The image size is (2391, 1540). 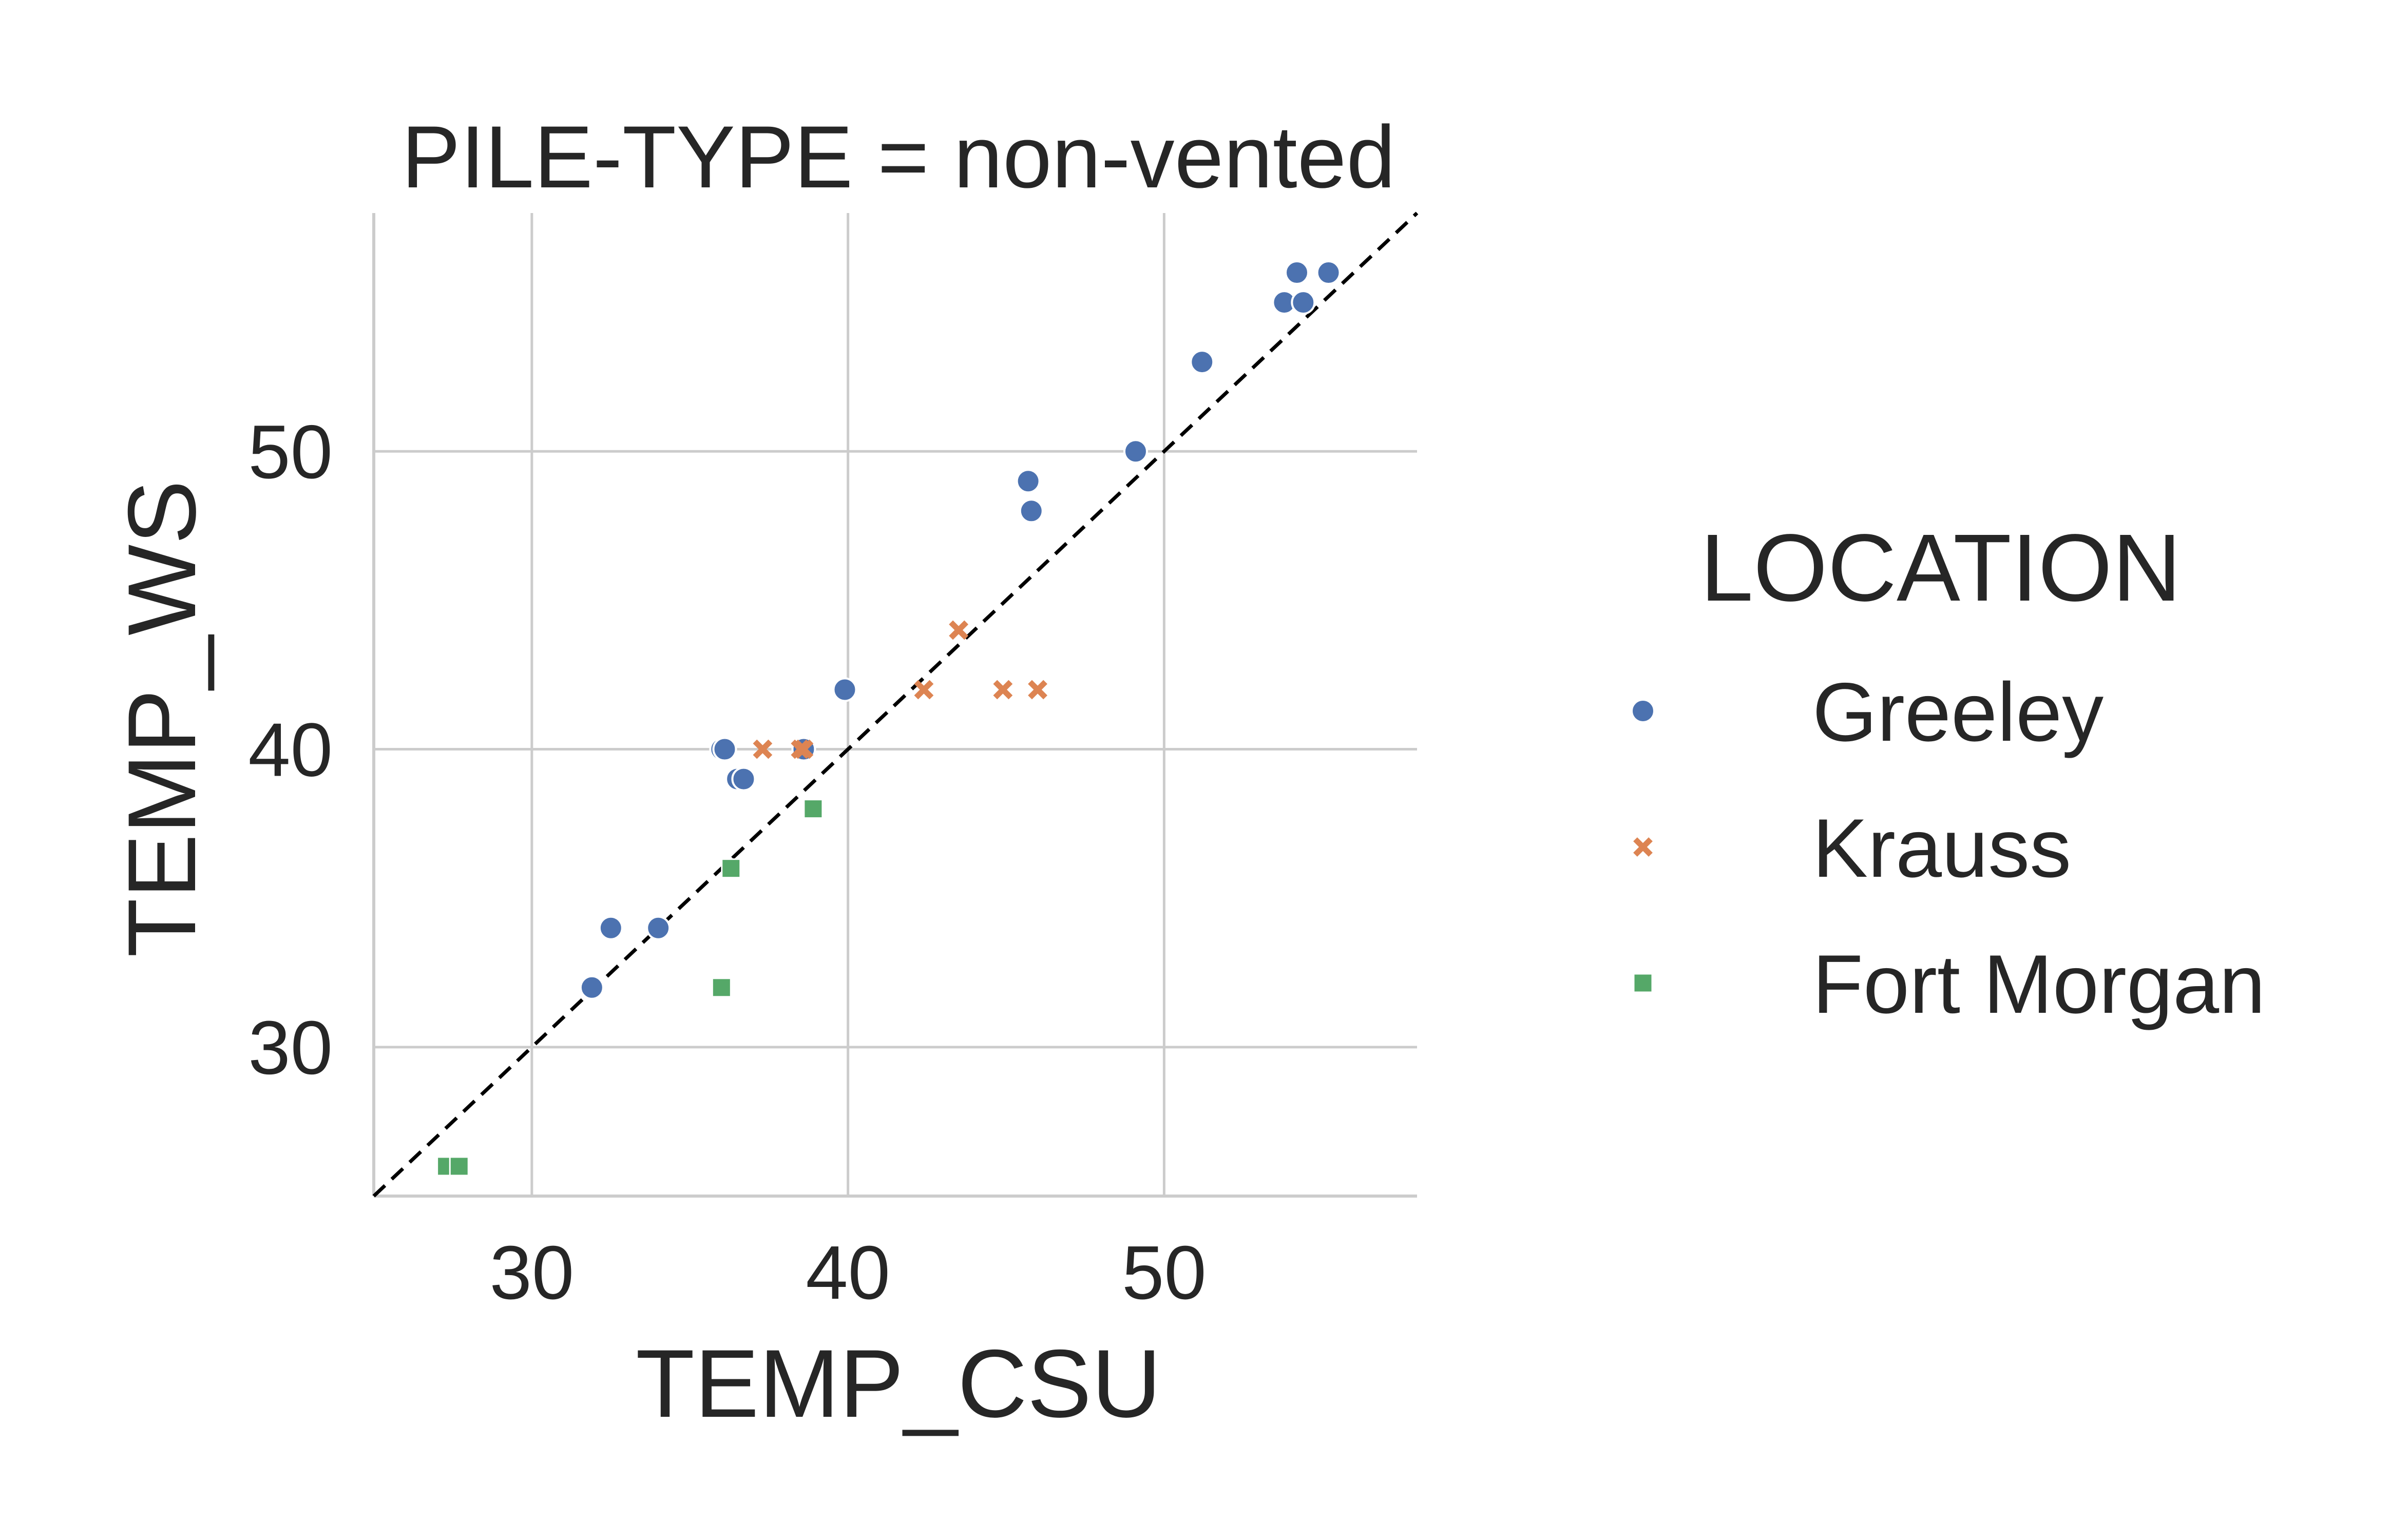 What do you see at coordinates (532, 1272) in the screenshot?
I see `x-tick-label: 30` at bounding box center [532, 1272].